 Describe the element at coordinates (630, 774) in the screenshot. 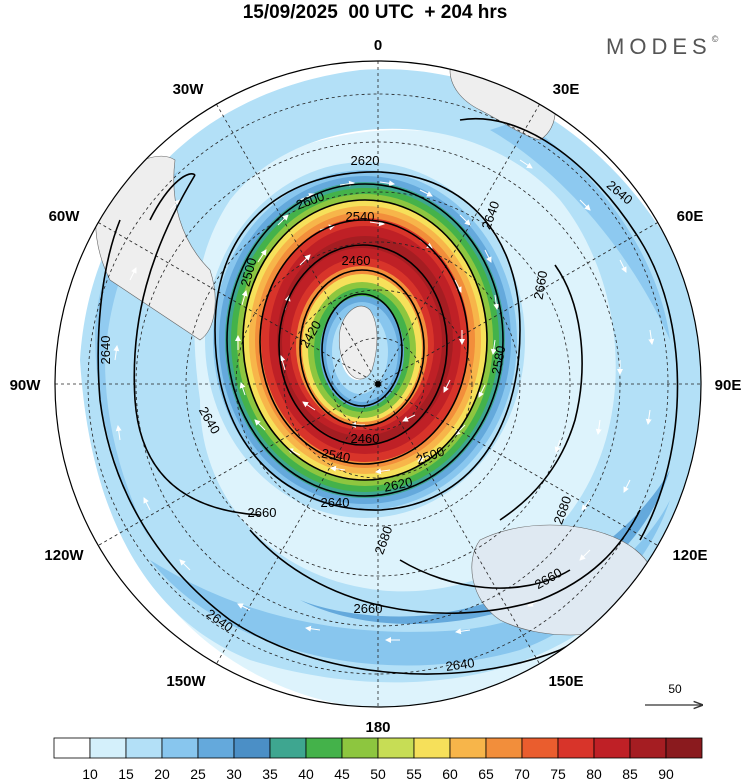

I see `colorbar-tick-label: 85` at that location.